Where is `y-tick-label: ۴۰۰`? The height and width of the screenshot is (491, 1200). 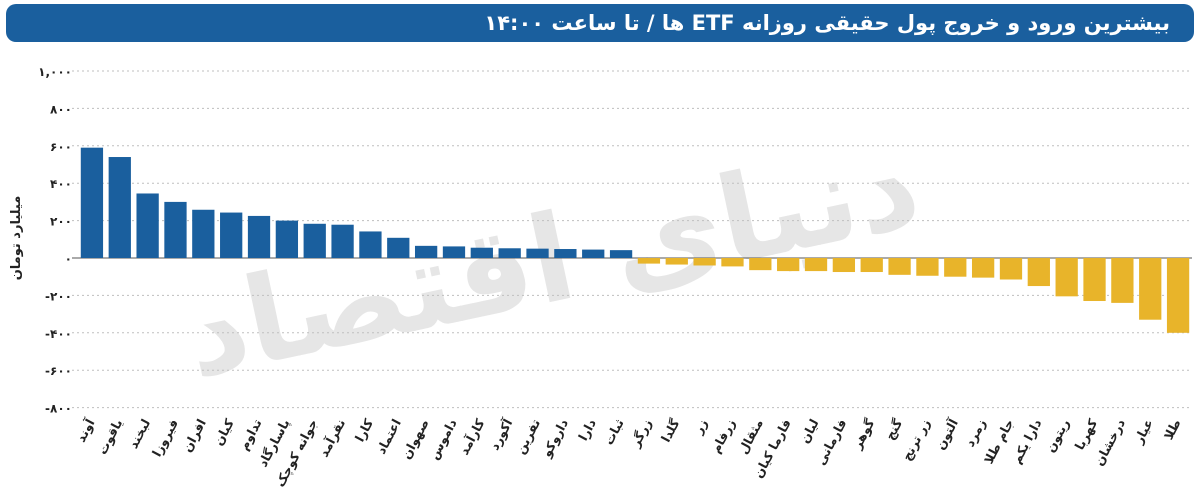 y-tick-label: ۴۰۰ is located at coordinates (61, 184).